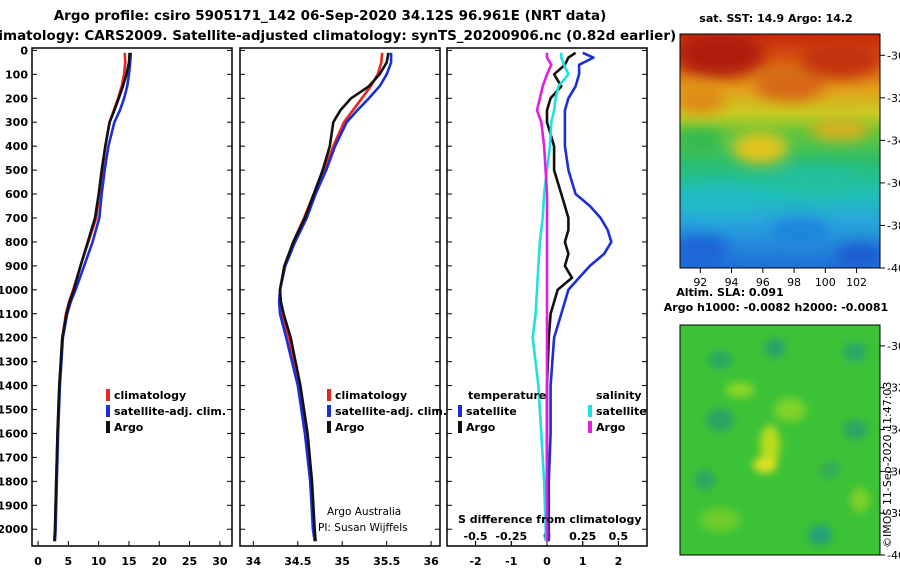  I want to click on series-line-salinity-satellite, so click(550, 297).